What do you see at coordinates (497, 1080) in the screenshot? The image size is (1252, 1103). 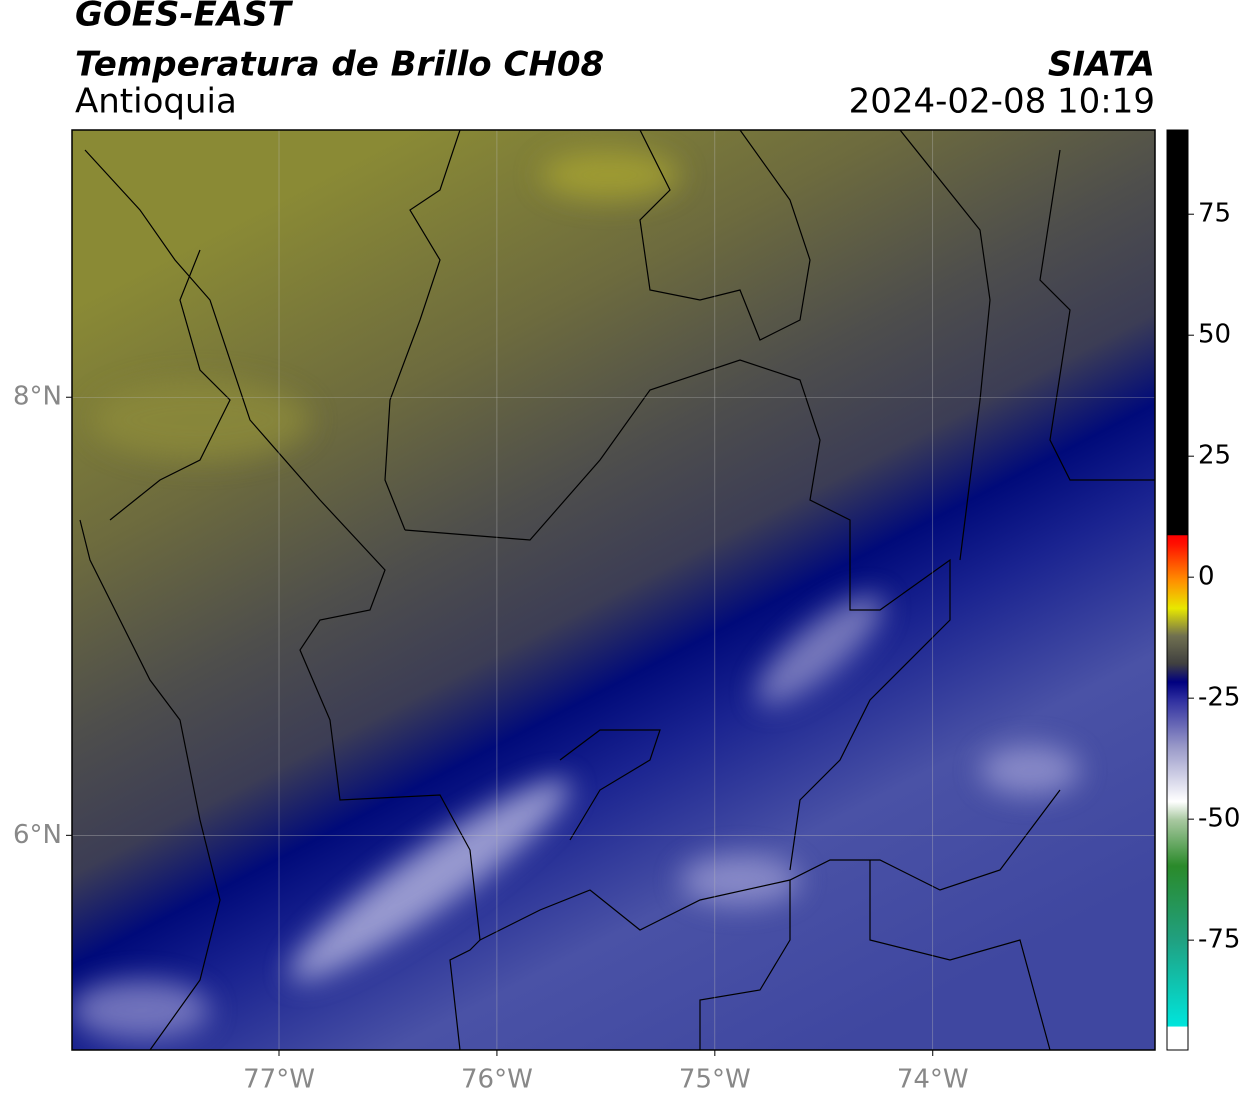 I see `lon-tick-label: 76°W` at bounding box center [497, 1080].